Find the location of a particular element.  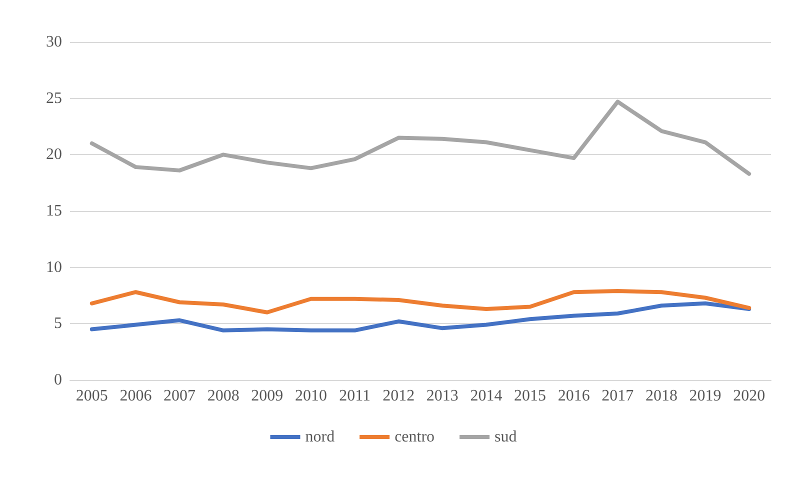

x-tick-label: 2019 is located at coordinates (705, 396).